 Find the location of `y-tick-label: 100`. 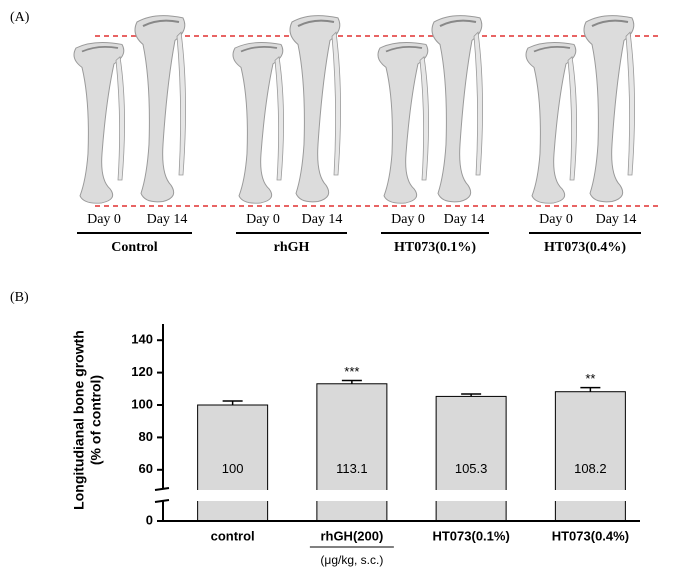

y-tick-label: 100 is located at coordinates (142, 403).